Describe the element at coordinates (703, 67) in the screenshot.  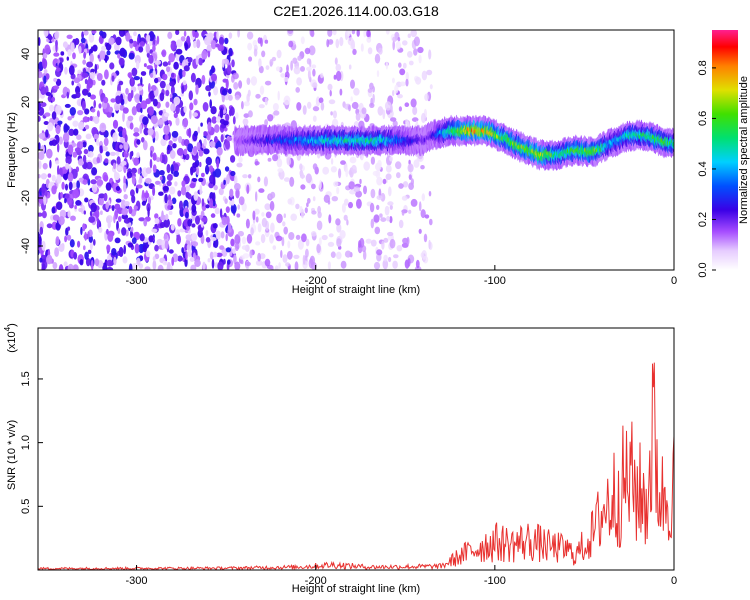
I see `colorbar-tick-label: 0.8` at that location.